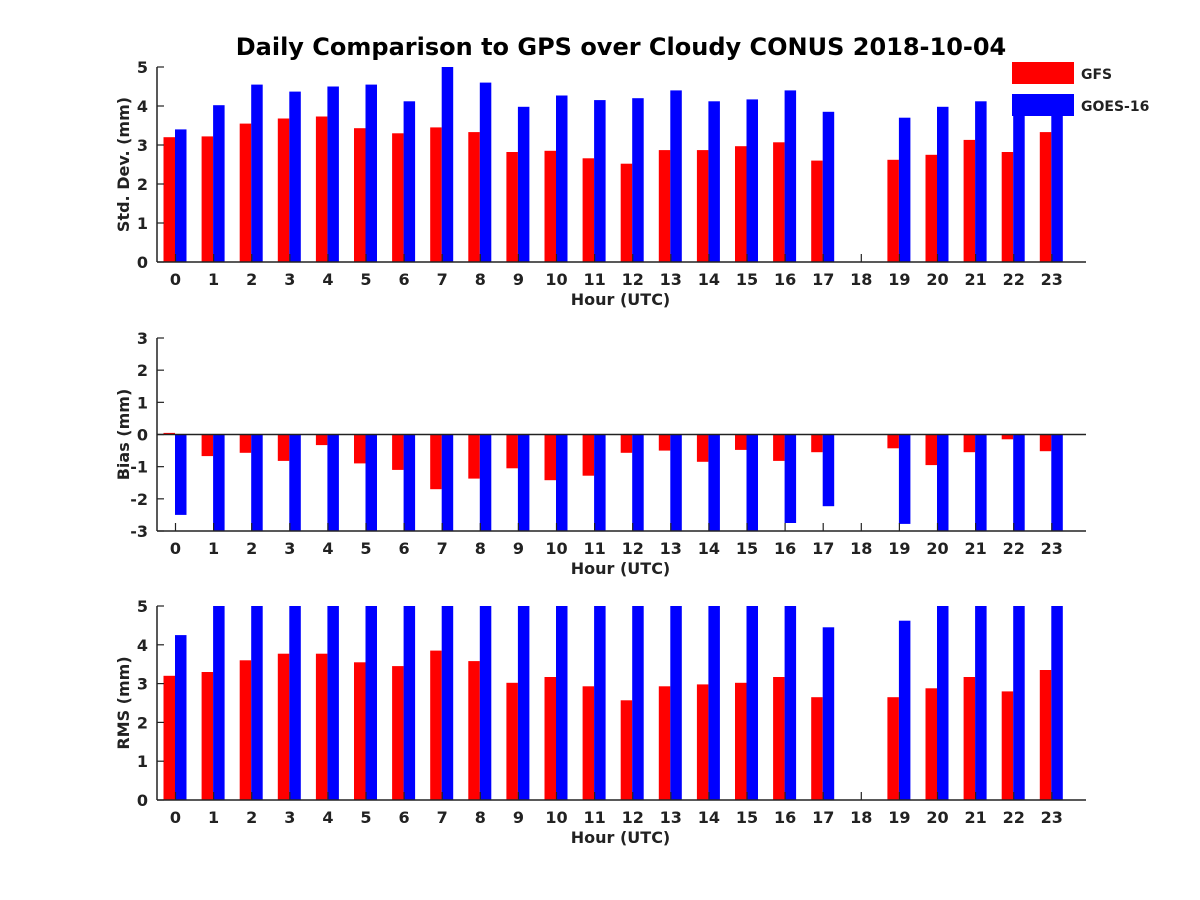 The width and height of the screenshot is (1200, 900). What do you see at coordinates (747, 548) in the screenshot?
I see `x-tick-label: 15` at bounding box center [747, 548].